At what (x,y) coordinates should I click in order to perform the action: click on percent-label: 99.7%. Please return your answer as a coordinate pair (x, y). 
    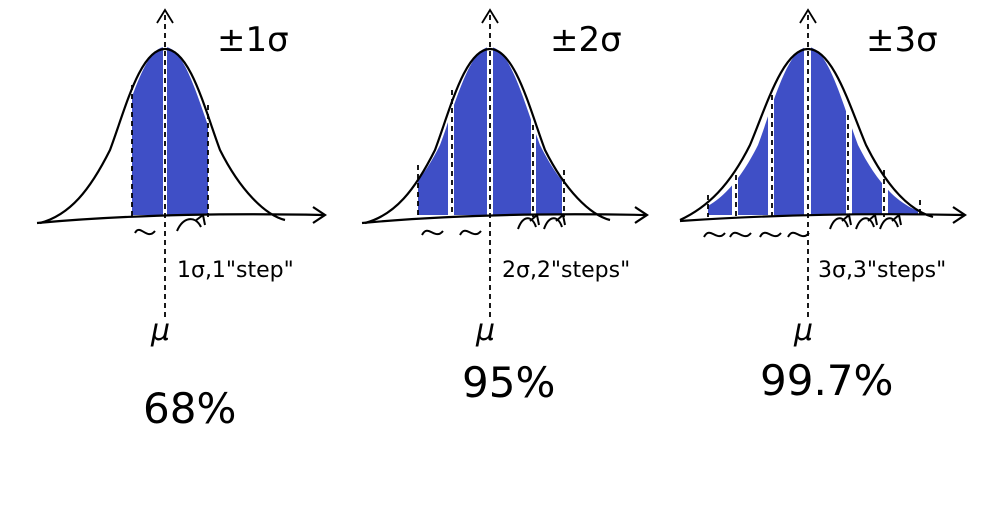
    Looking at the image, I should click on (826, 380).